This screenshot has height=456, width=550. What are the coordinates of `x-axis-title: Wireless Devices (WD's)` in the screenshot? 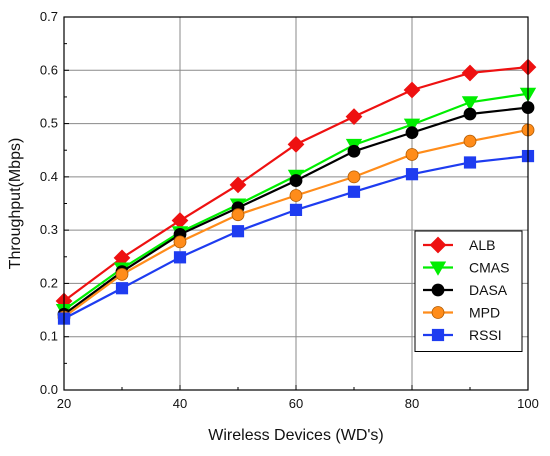 It's located at (296, 435).